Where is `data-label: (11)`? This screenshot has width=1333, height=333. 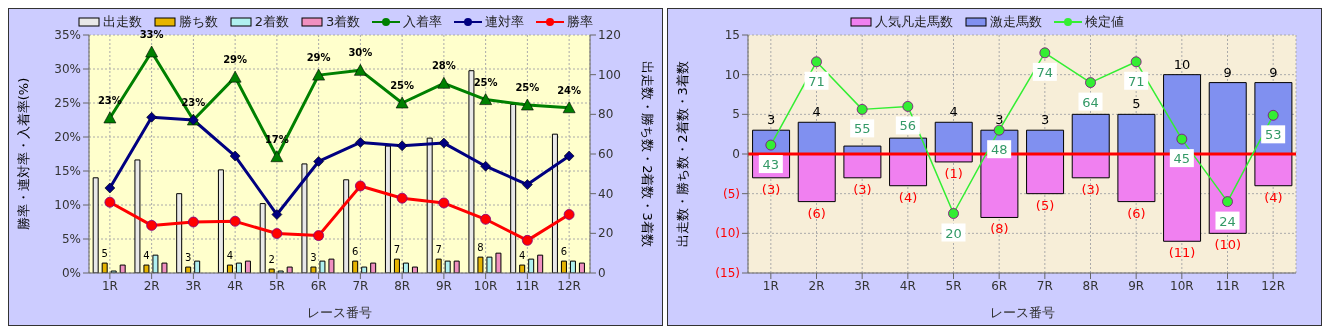 data-label: (11) is located at coordinates (1182, 253).